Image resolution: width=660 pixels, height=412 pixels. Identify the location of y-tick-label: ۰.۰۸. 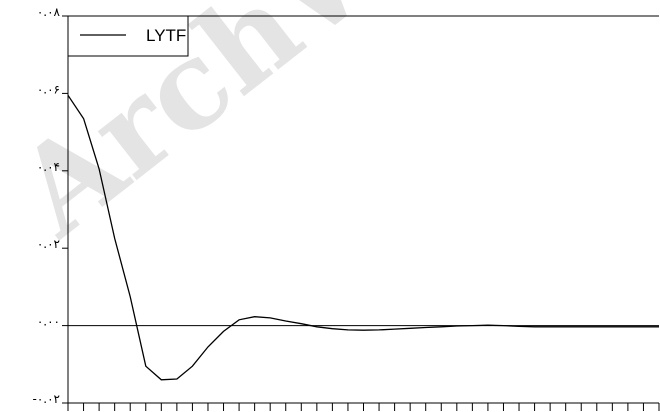
(49, 12).